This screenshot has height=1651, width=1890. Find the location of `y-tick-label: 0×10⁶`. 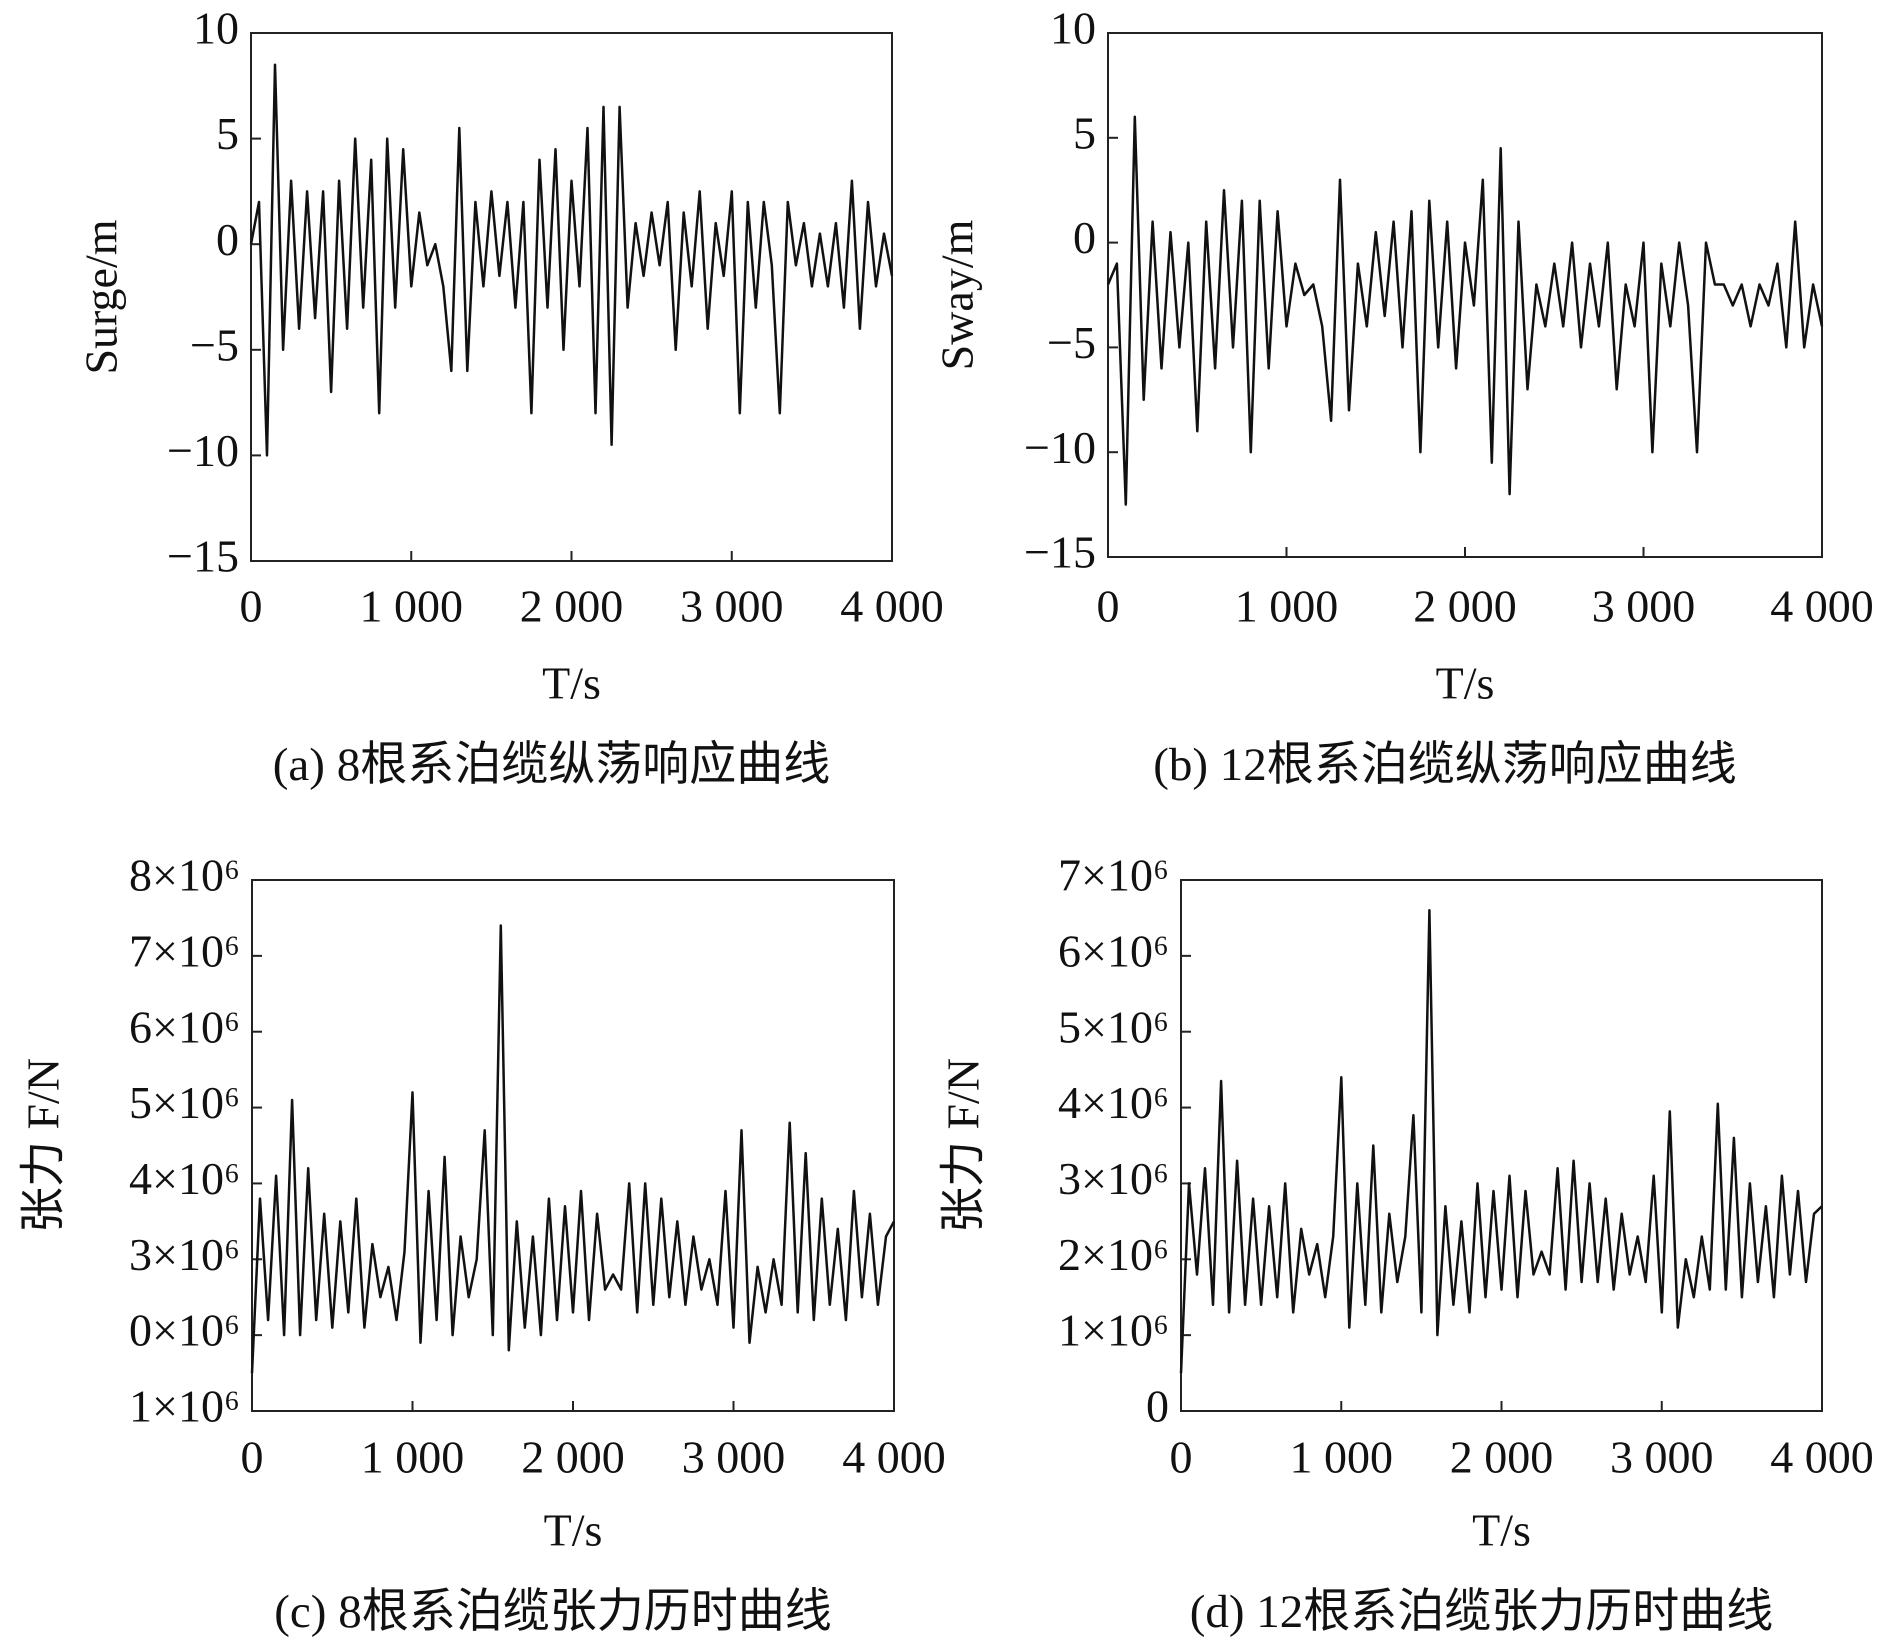

y-tick-label: 0×10⁶ is located at coordinates (184, 1330).